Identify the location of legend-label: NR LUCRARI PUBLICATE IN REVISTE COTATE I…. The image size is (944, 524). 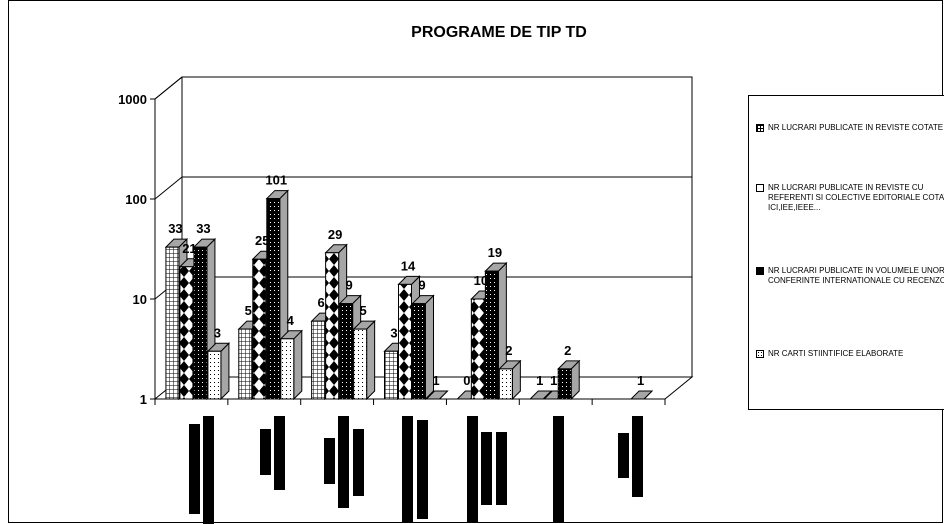
(856, 127).